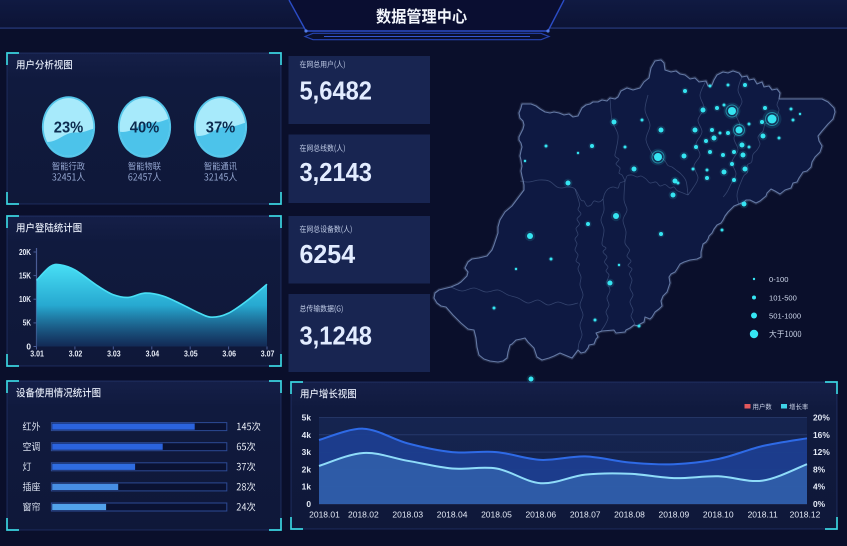 This screenshot has height=546, width=847. What do you see at coordinates (785, 315) in the screenshot?
I see `svg-text: 501-1000` at bounding box center [785, 315].